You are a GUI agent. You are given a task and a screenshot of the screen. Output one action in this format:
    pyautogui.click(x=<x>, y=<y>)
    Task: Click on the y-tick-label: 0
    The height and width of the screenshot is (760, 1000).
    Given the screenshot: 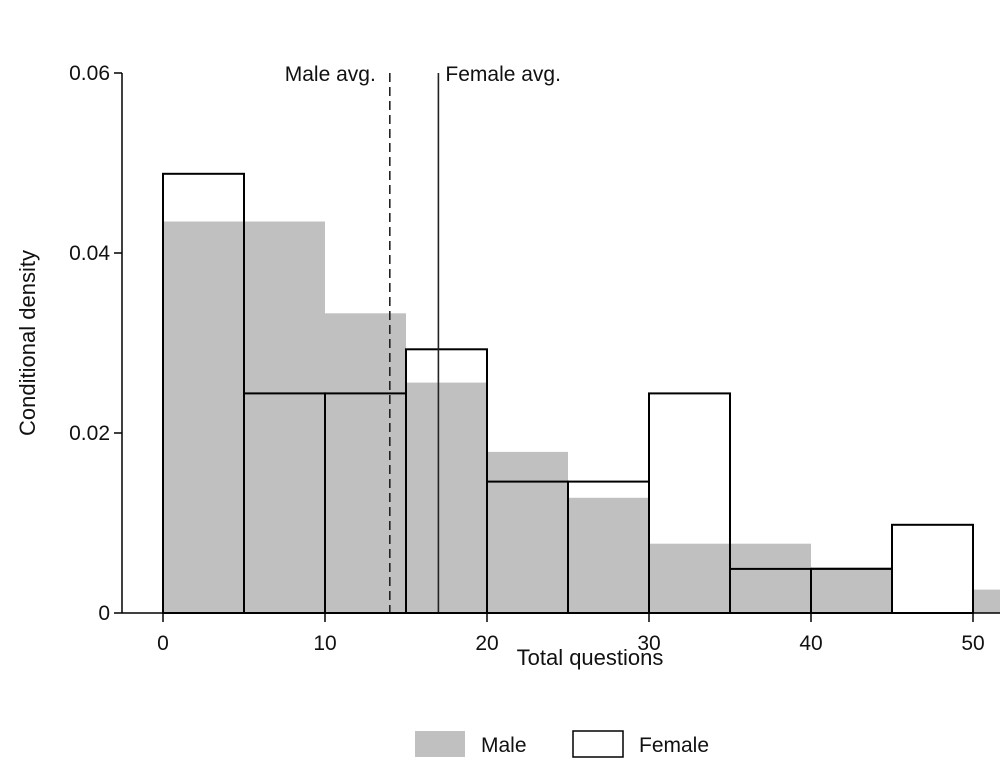 What is the action you would take?
    pyautogui.click(x=104, y=613)
    